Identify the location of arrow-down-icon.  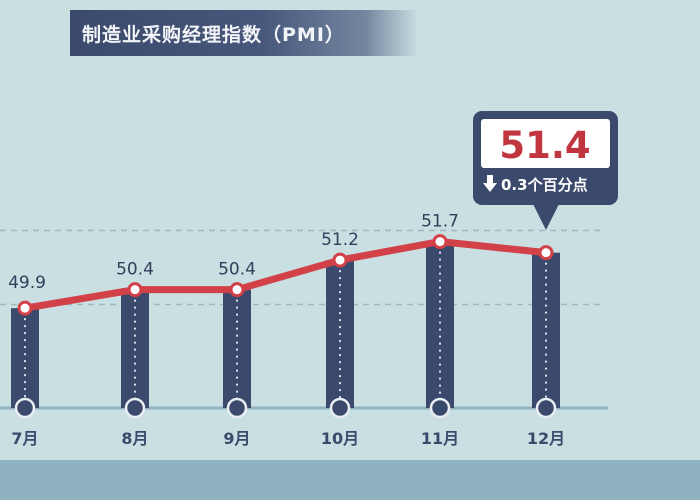
(490, 183).